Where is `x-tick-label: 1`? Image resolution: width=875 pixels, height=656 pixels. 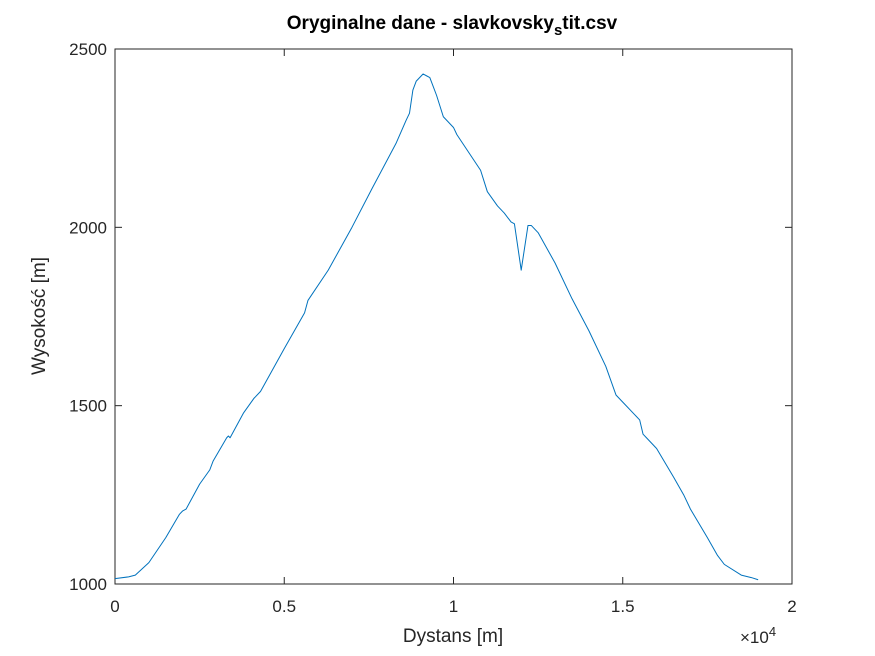 x-tick-label: 1 is located at coordinates (453, 606).